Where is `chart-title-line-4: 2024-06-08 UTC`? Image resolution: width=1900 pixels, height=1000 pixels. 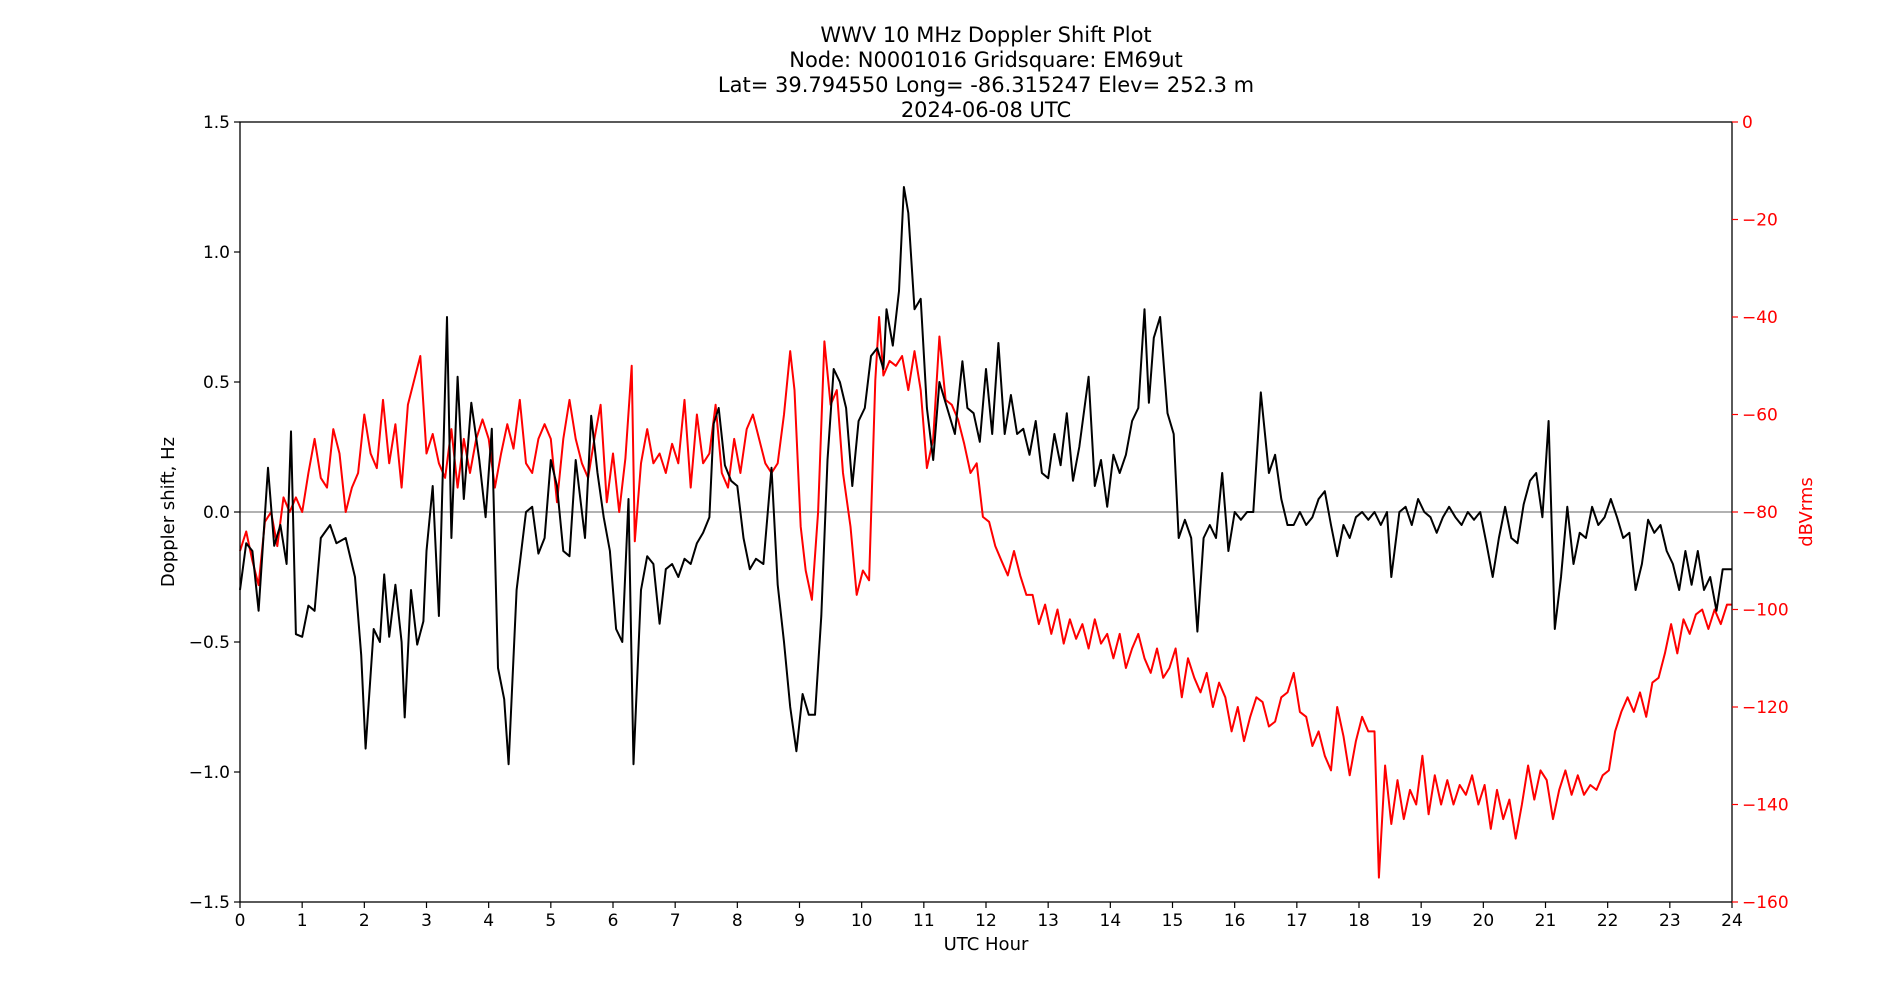 chart-title-line-4: 2024-06-08 UTC is located at coordinates (986, 110).